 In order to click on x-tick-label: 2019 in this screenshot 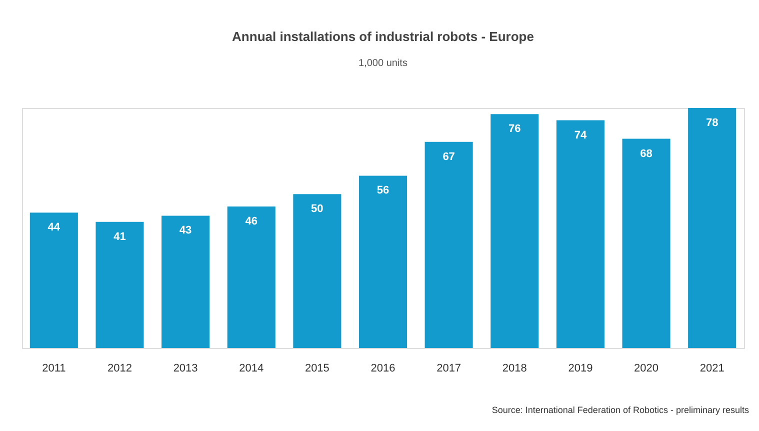, I will do `click(580, 368)`.